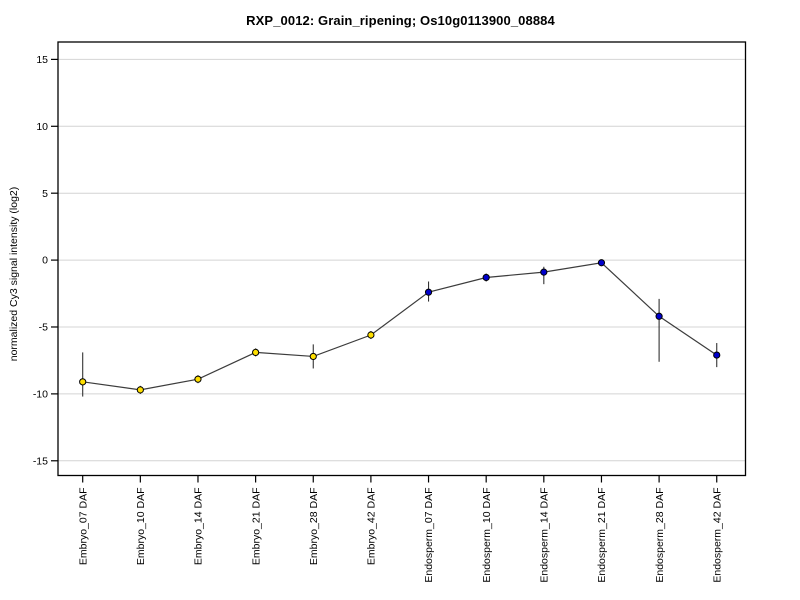 This screenshot has width=800, height=600. Describe the element at coordinates (83, 527) in the screenshot. I see `x-tick-label: Embryo_07 DAF` at that location.